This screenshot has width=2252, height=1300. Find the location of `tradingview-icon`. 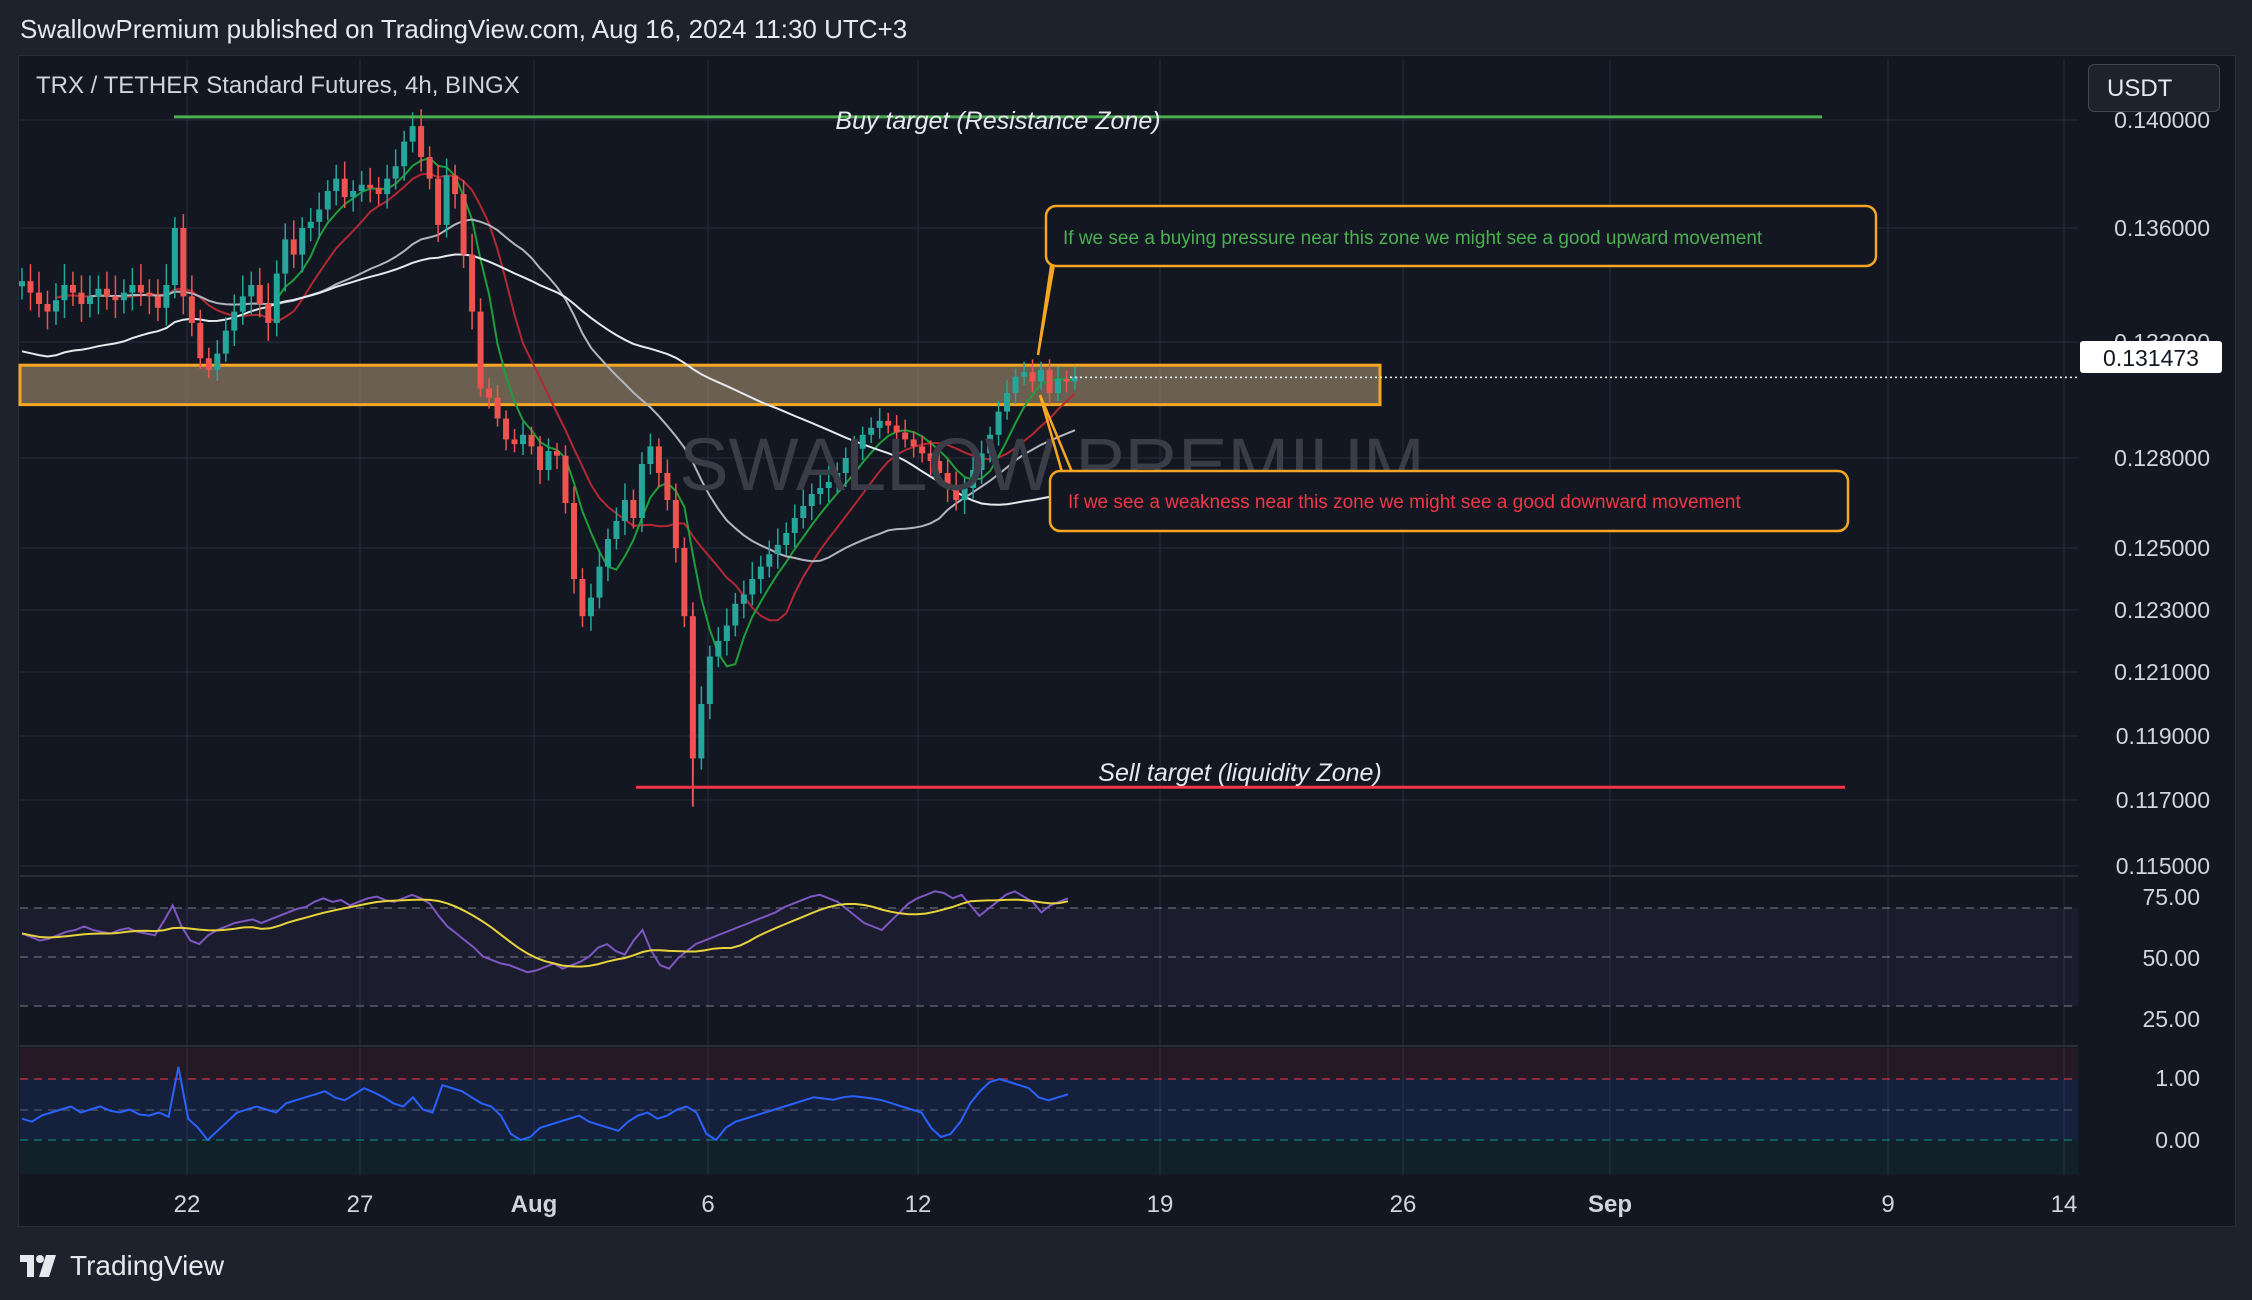

tradingview-icon is located at coordinates (38, 1266).